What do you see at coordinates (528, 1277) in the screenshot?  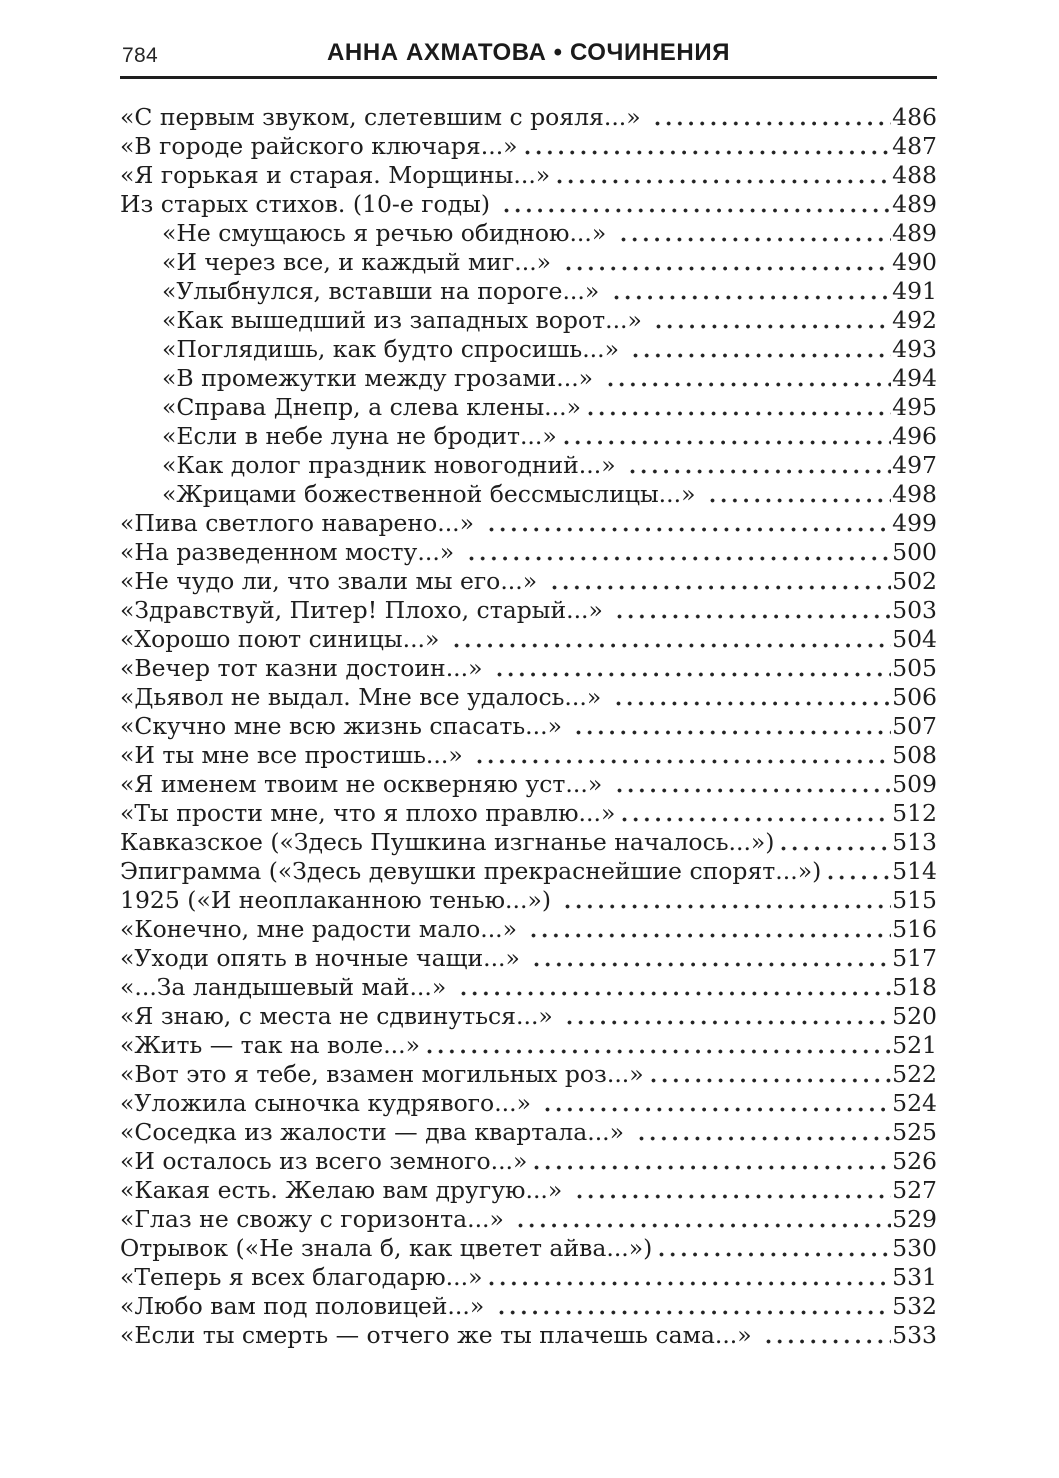 I see `toc-entry: «Теперь я всех благодарю...» 531` at bounding box center [528, 1277].